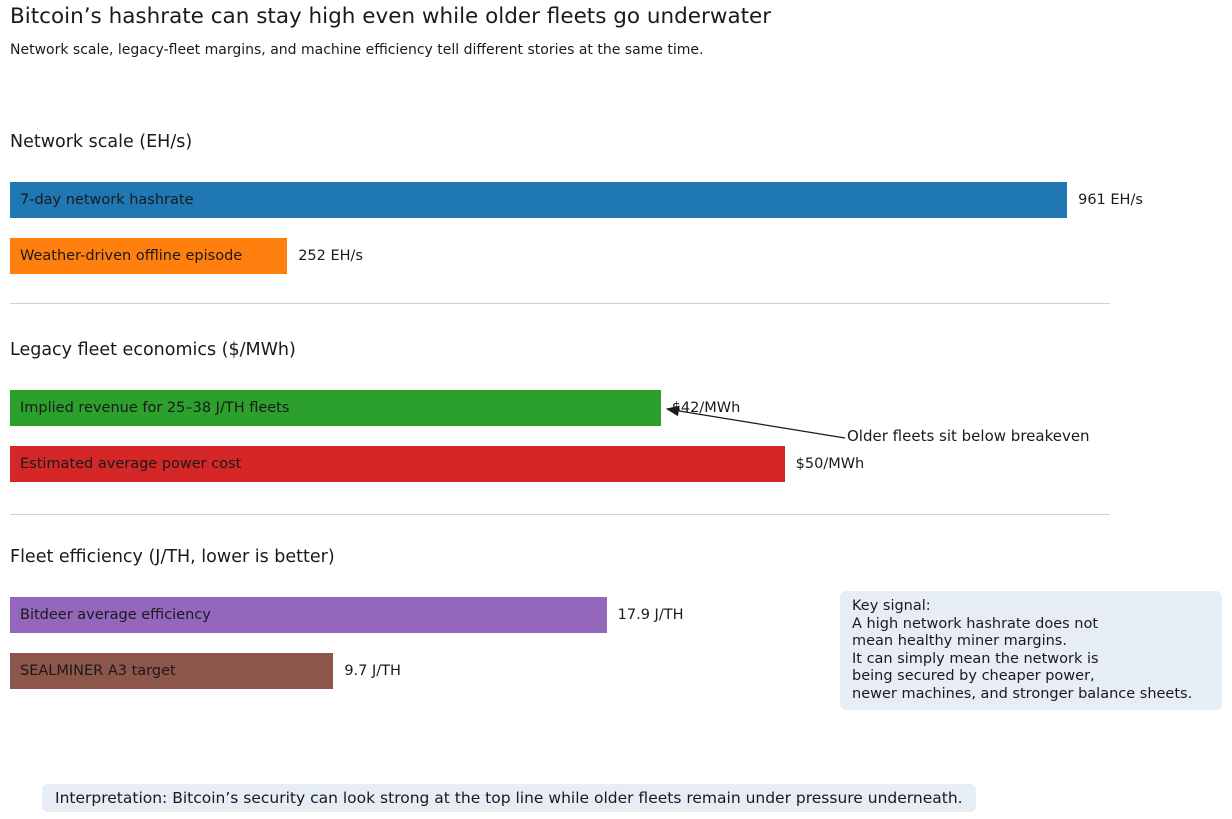 The height and width of the screenshot is (819, 1232). Describe the element at coordinates (560, 671) in the screenshot. I see `bar-row: SEALMINER A3 target 9.7 J/TH` at that location.